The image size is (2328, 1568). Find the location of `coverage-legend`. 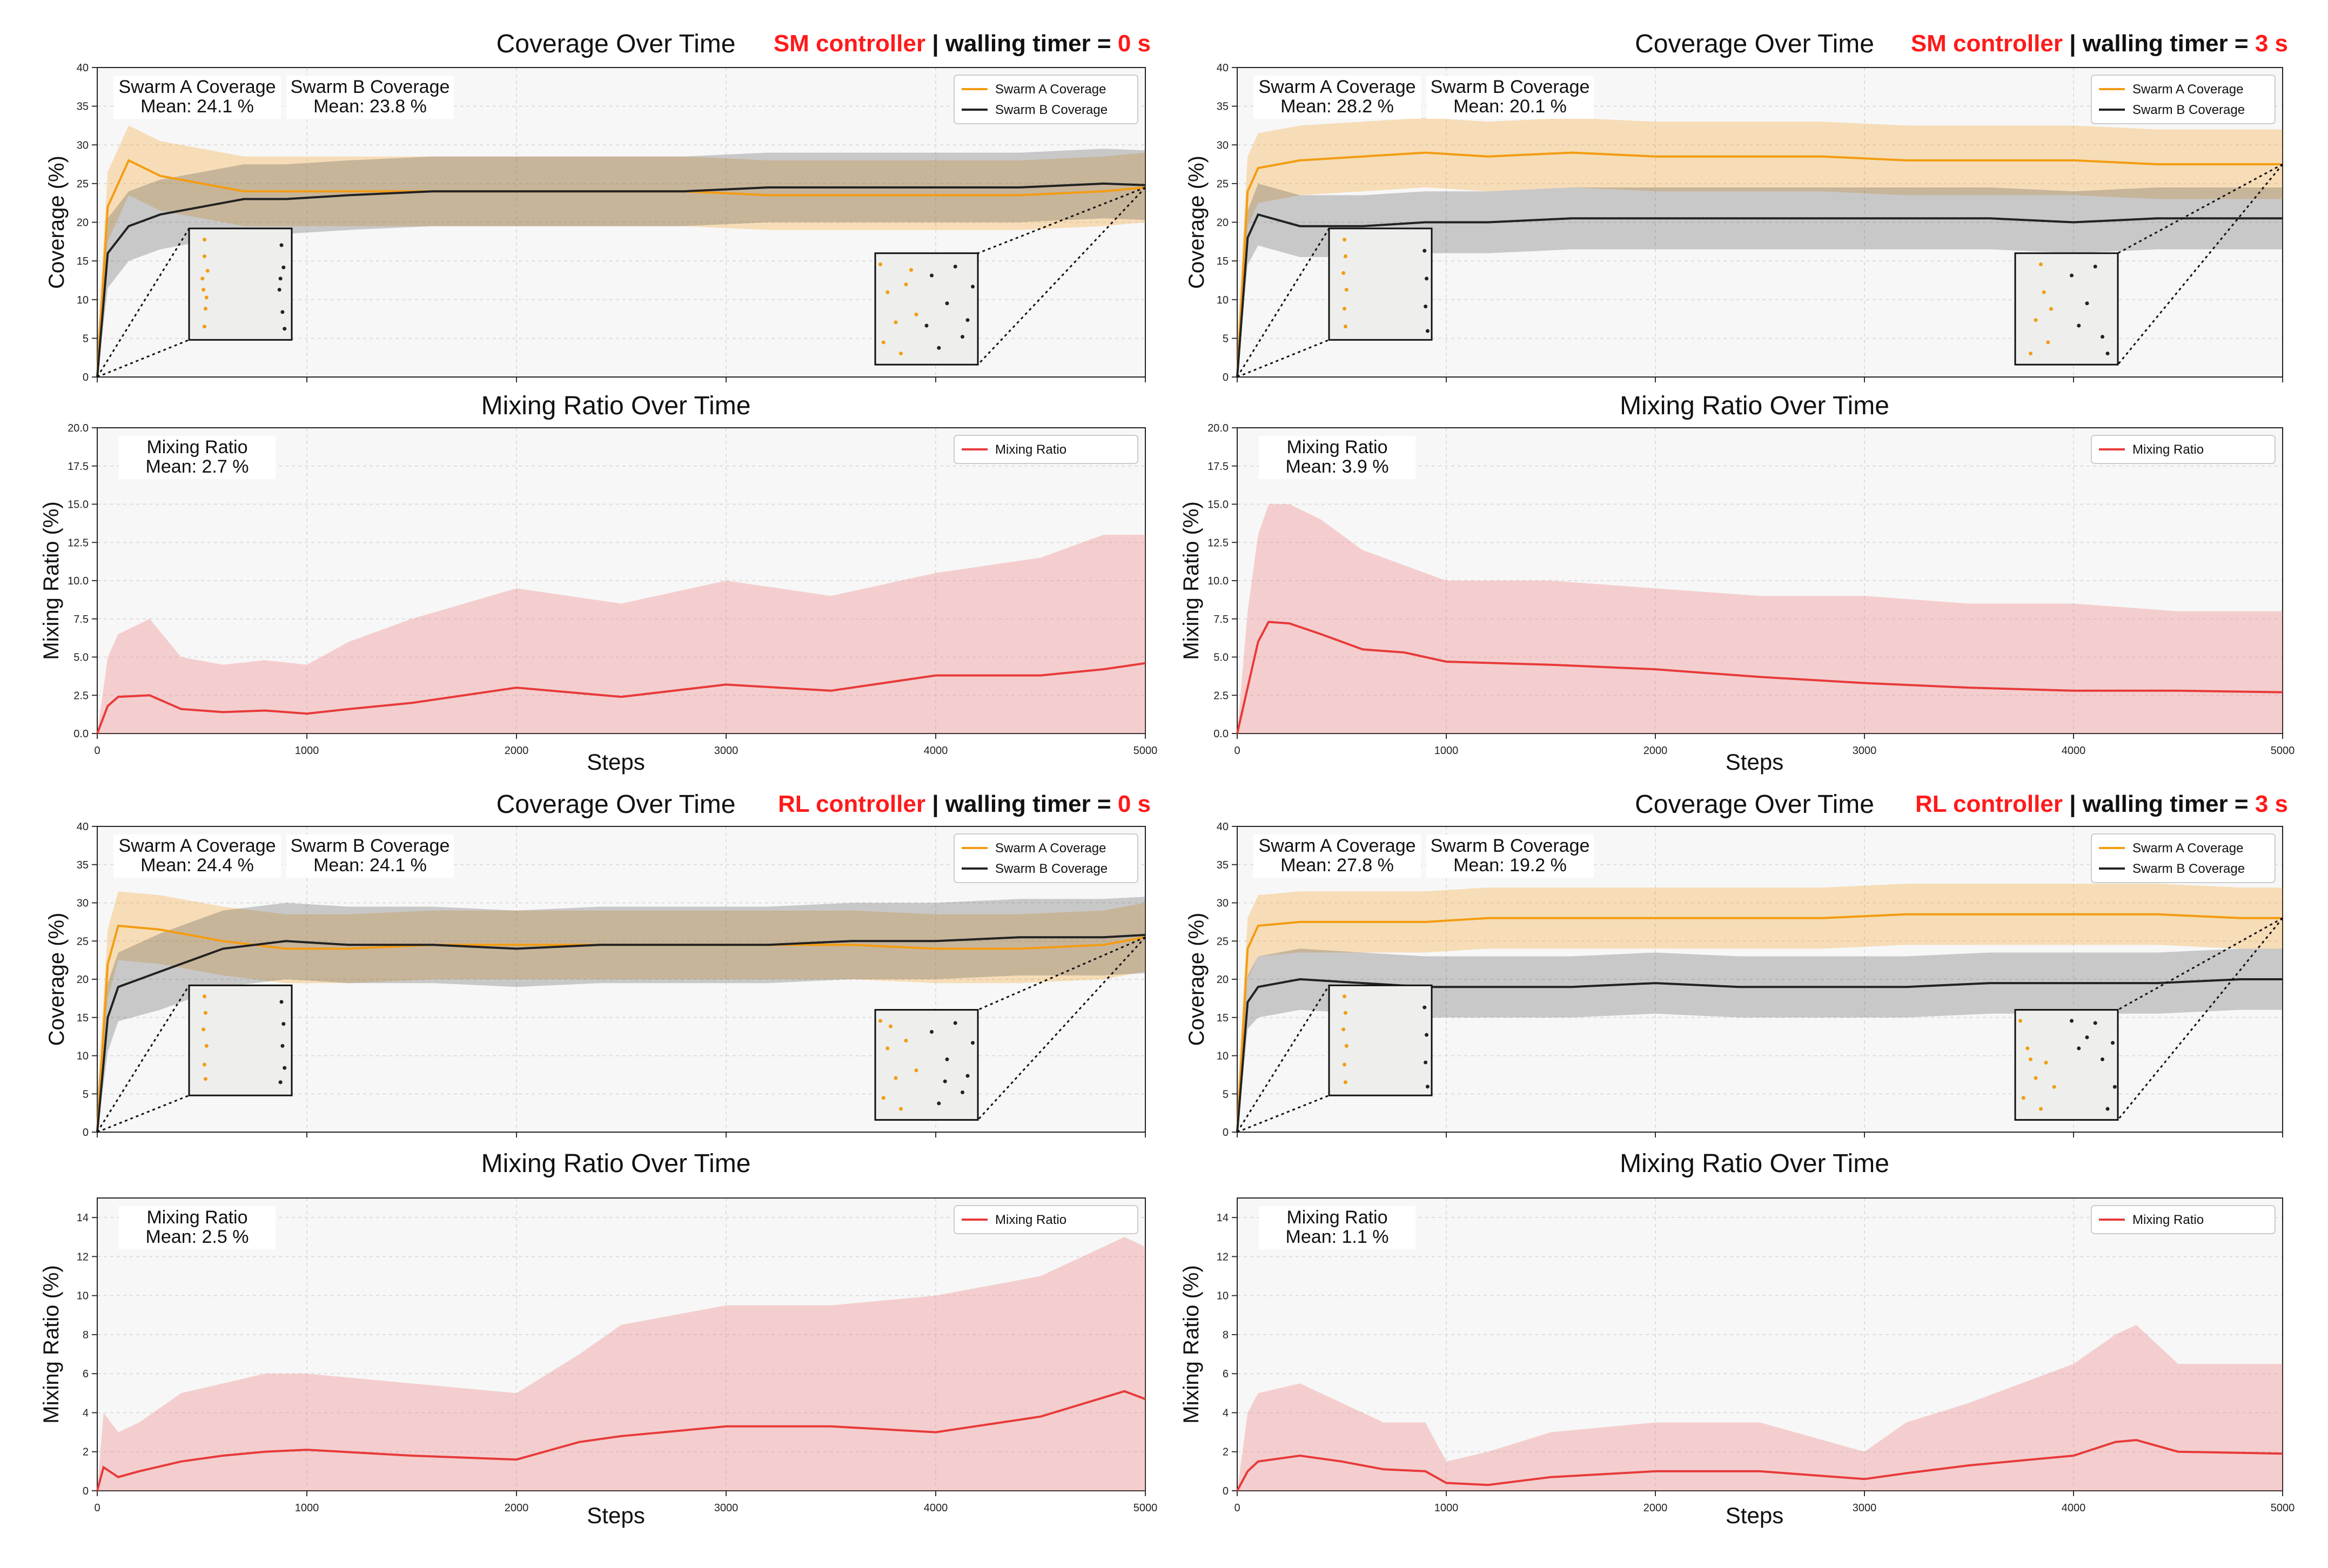

coverage-legend is located at coordinates (2184, 99).